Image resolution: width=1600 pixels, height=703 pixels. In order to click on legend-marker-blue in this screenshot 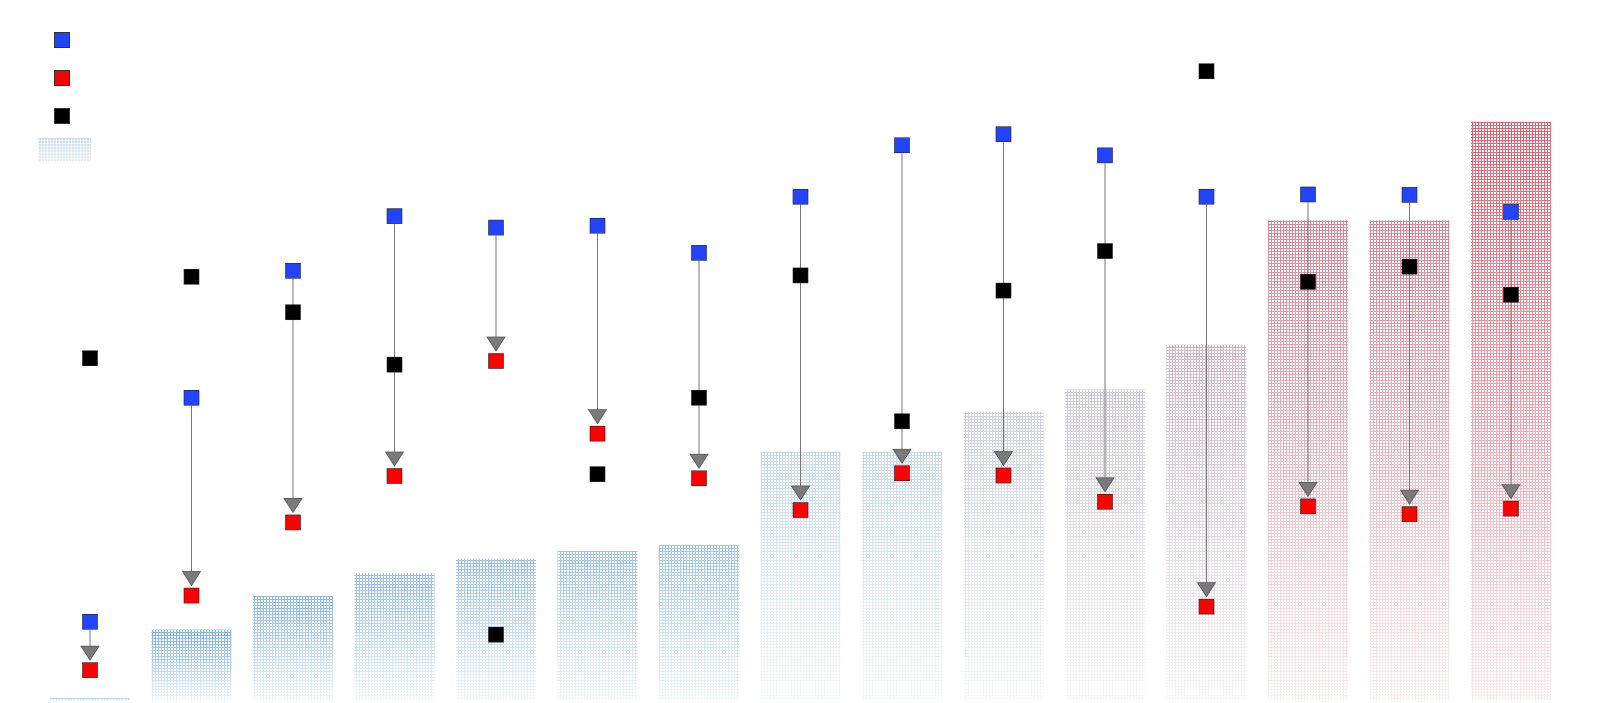, I will do `click(62, 40)`.